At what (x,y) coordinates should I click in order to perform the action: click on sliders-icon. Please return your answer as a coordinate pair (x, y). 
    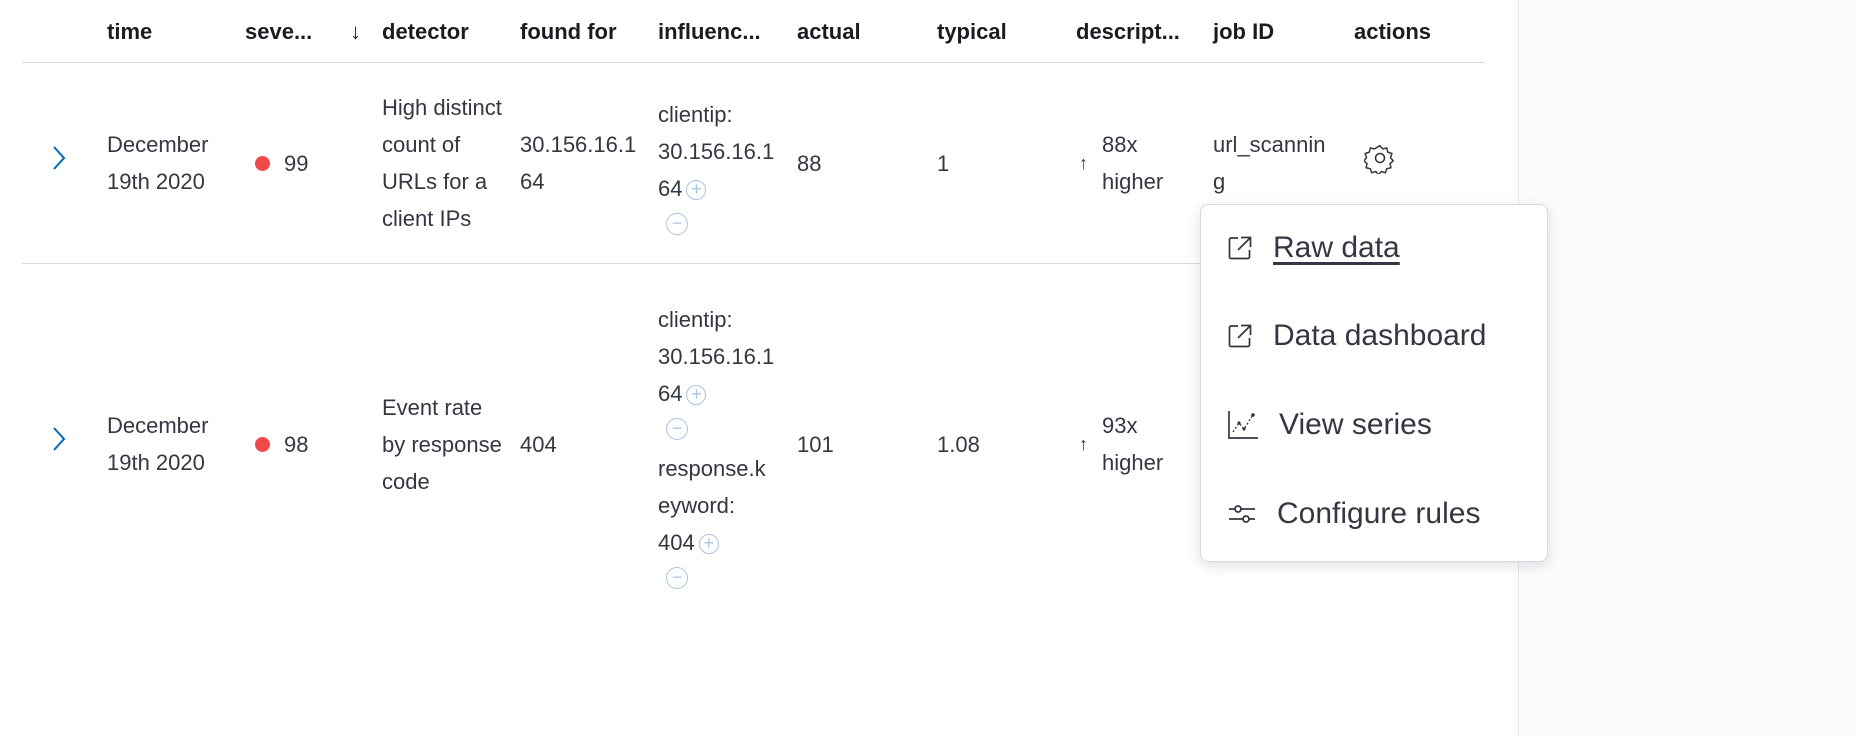
    Looking at the image, I should click on (1242, 514).